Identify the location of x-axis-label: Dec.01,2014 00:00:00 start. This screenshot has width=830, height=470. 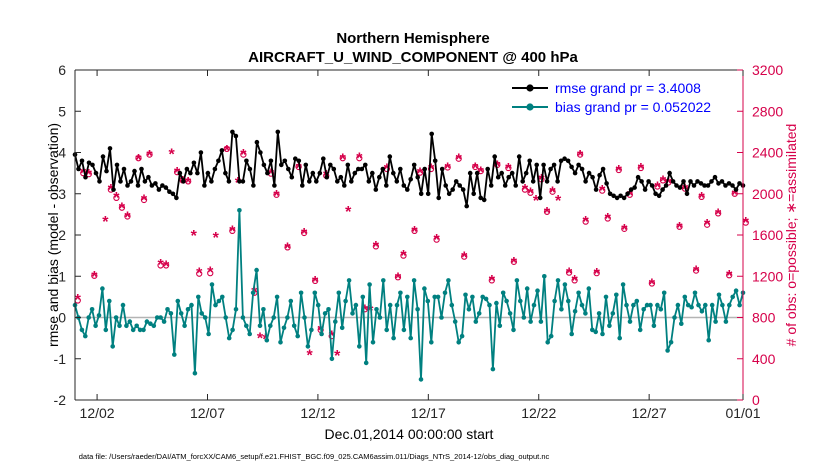
(409, 434).